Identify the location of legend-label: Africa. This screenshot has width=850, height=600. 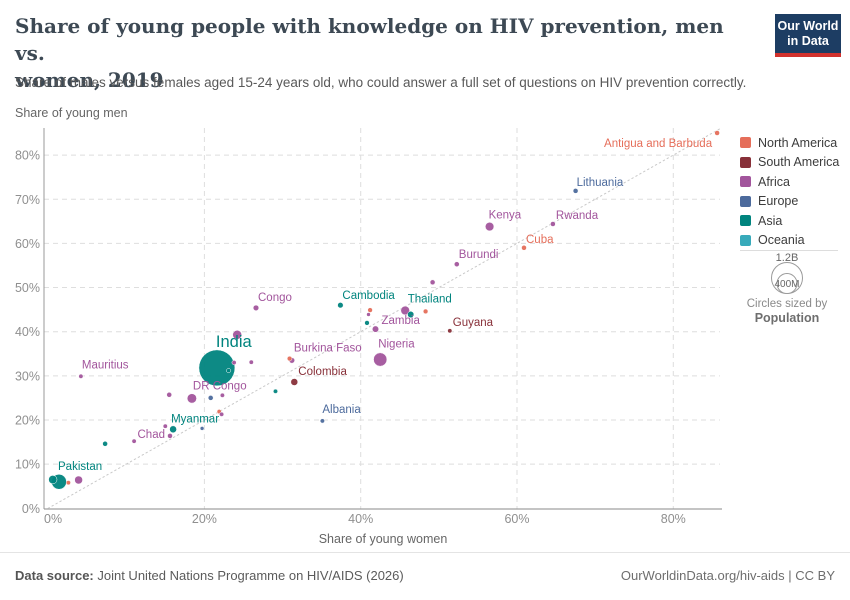
(774, 181).